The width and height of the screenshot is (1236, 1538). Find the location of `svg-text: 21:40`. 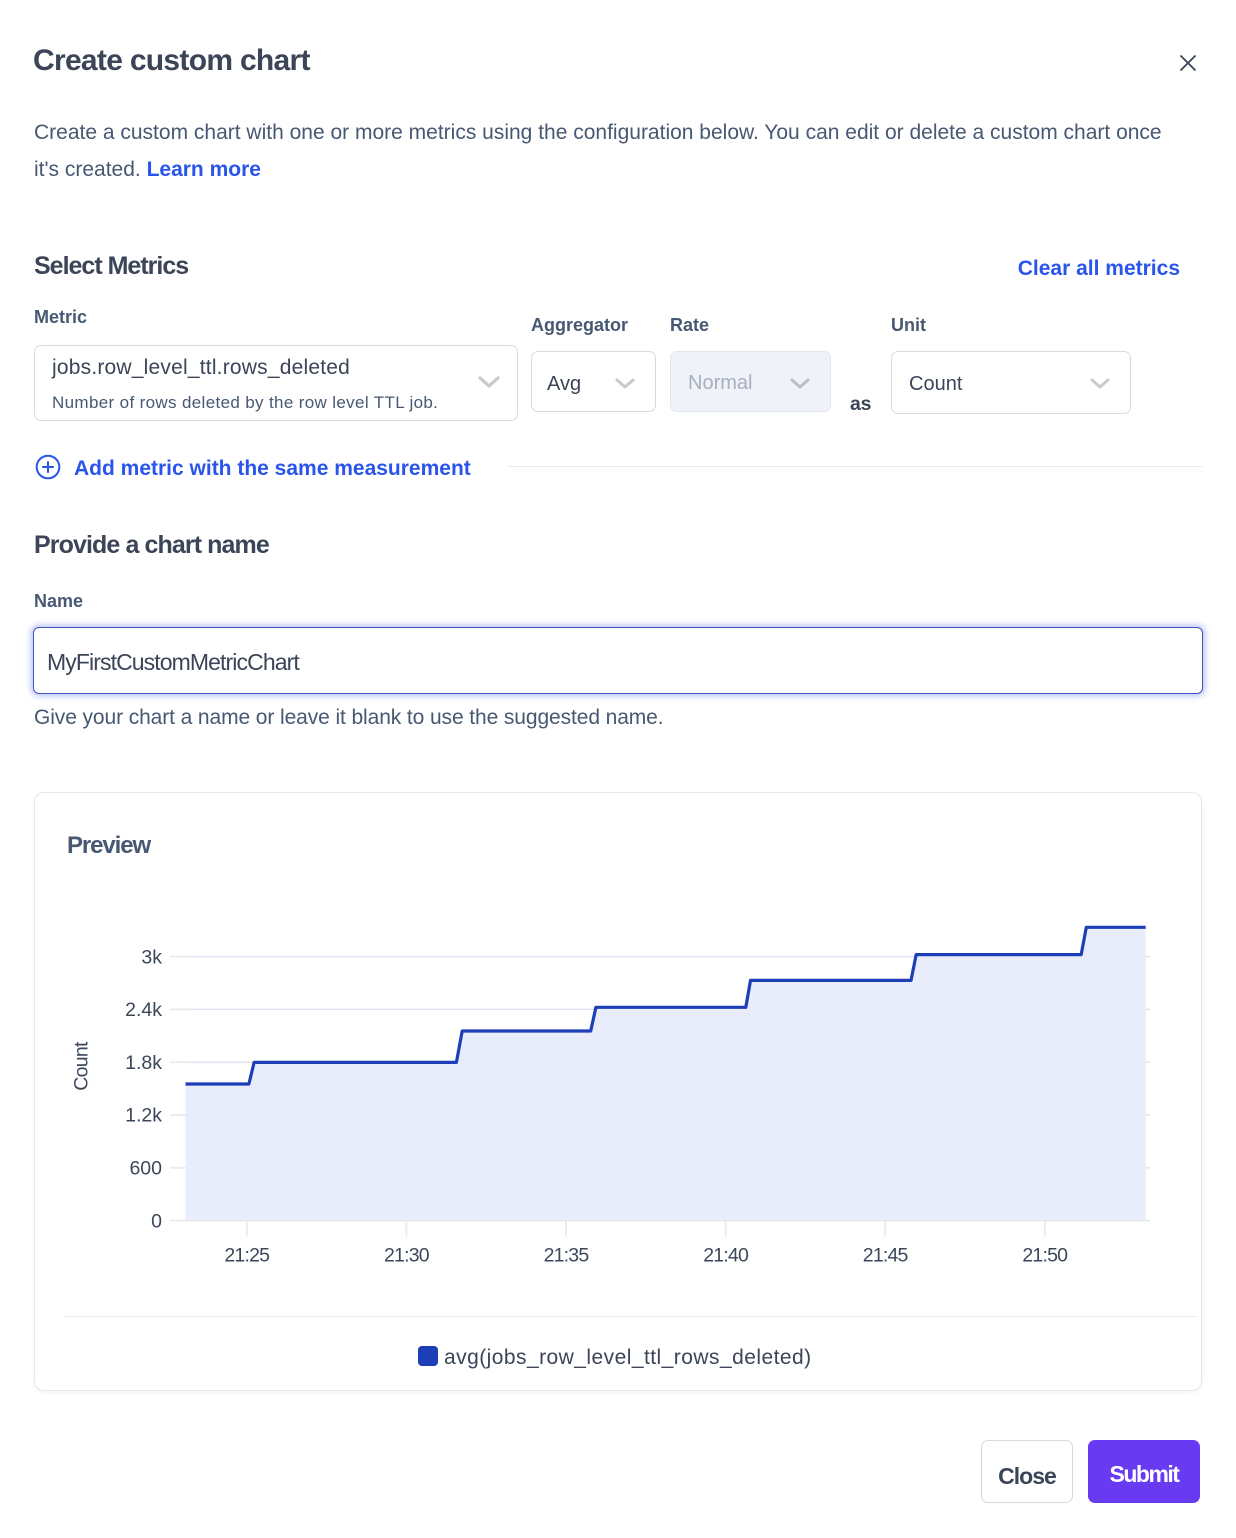

svg-text: 21:40 is located at coordinates (726, 1256).